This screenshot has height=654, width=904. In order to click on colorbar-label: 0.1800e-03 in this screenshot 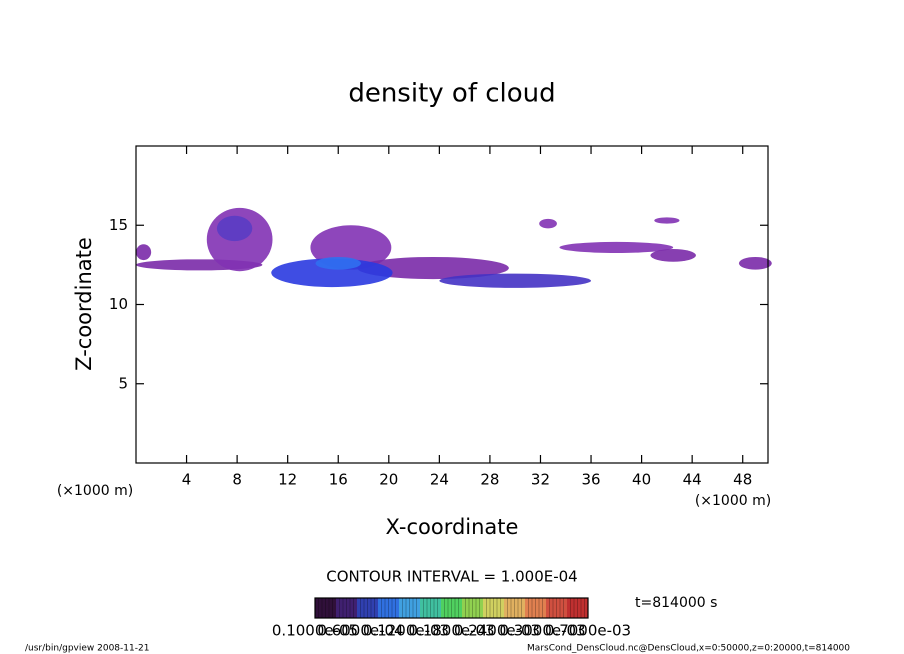, I will do `click(451, 631)`.